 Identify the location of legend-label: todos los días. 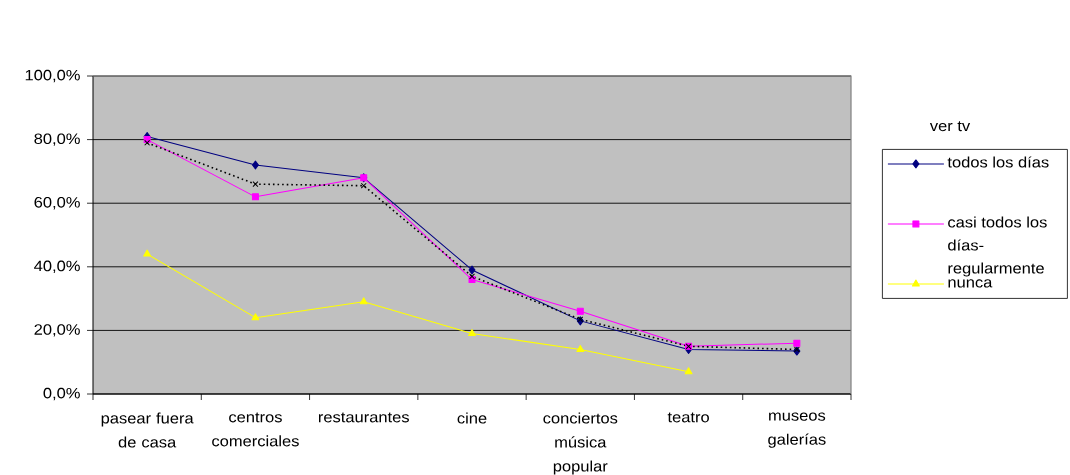
(998, 162).